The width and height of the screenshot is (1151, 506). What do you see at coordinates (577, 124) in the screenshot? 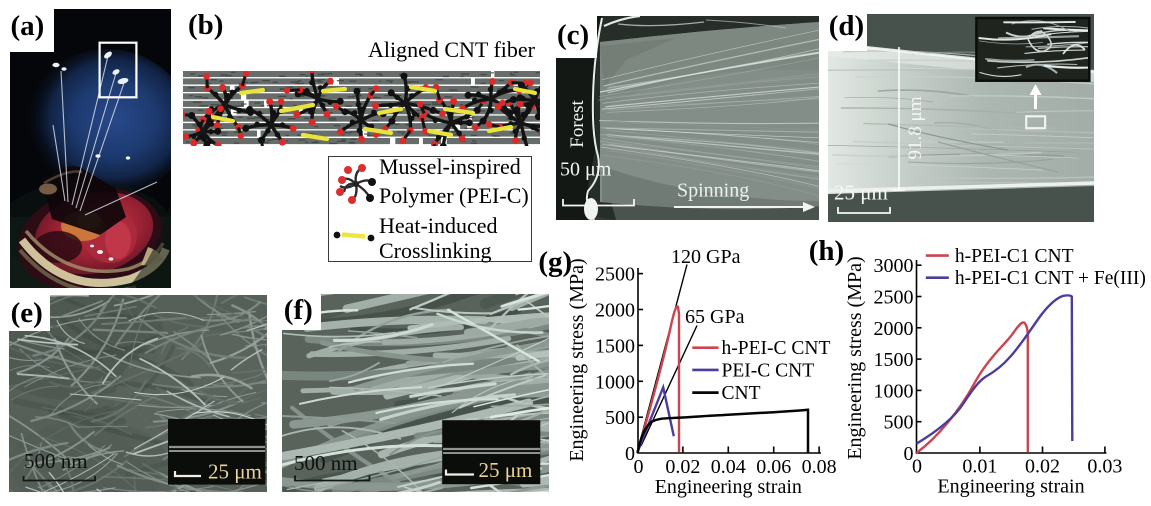
I see `svg-text: Forest` at bounding box center [577, 124].